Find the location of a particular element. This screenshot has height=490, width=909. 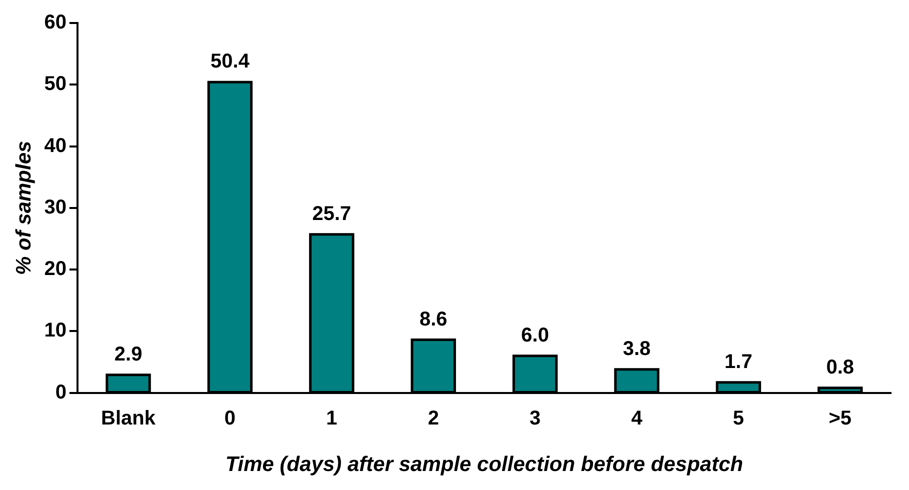

data-label: 25.7 is located at coordinates (332, 213).